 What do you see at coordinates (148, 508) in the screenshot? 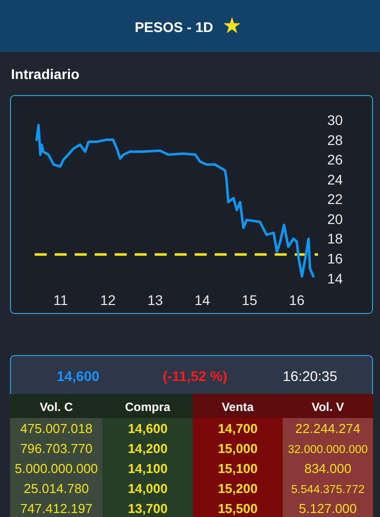
I see `text: 13,700` at bounding box center [148, 508].